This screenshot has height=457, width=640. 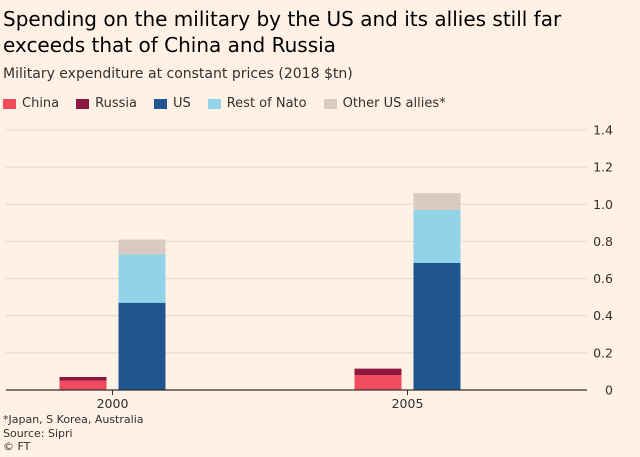 What do you see at coordinates (603, 315) in the screenshot?
I see `y-tick-label: 0.4` at bounding box center [603, 315].